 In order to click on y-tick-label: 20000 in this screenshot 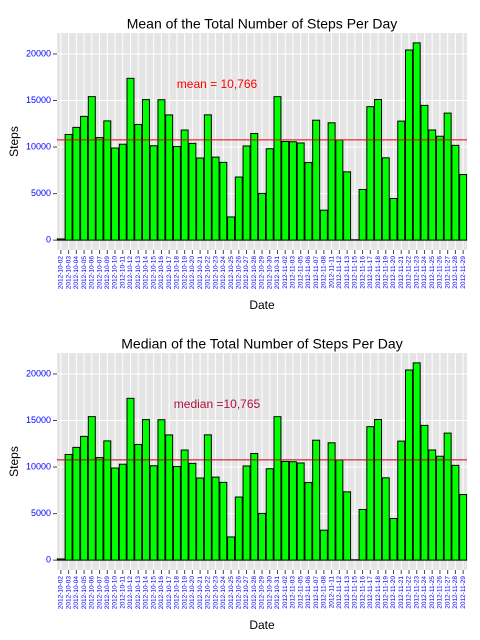, I will do `click(38, 53)`.